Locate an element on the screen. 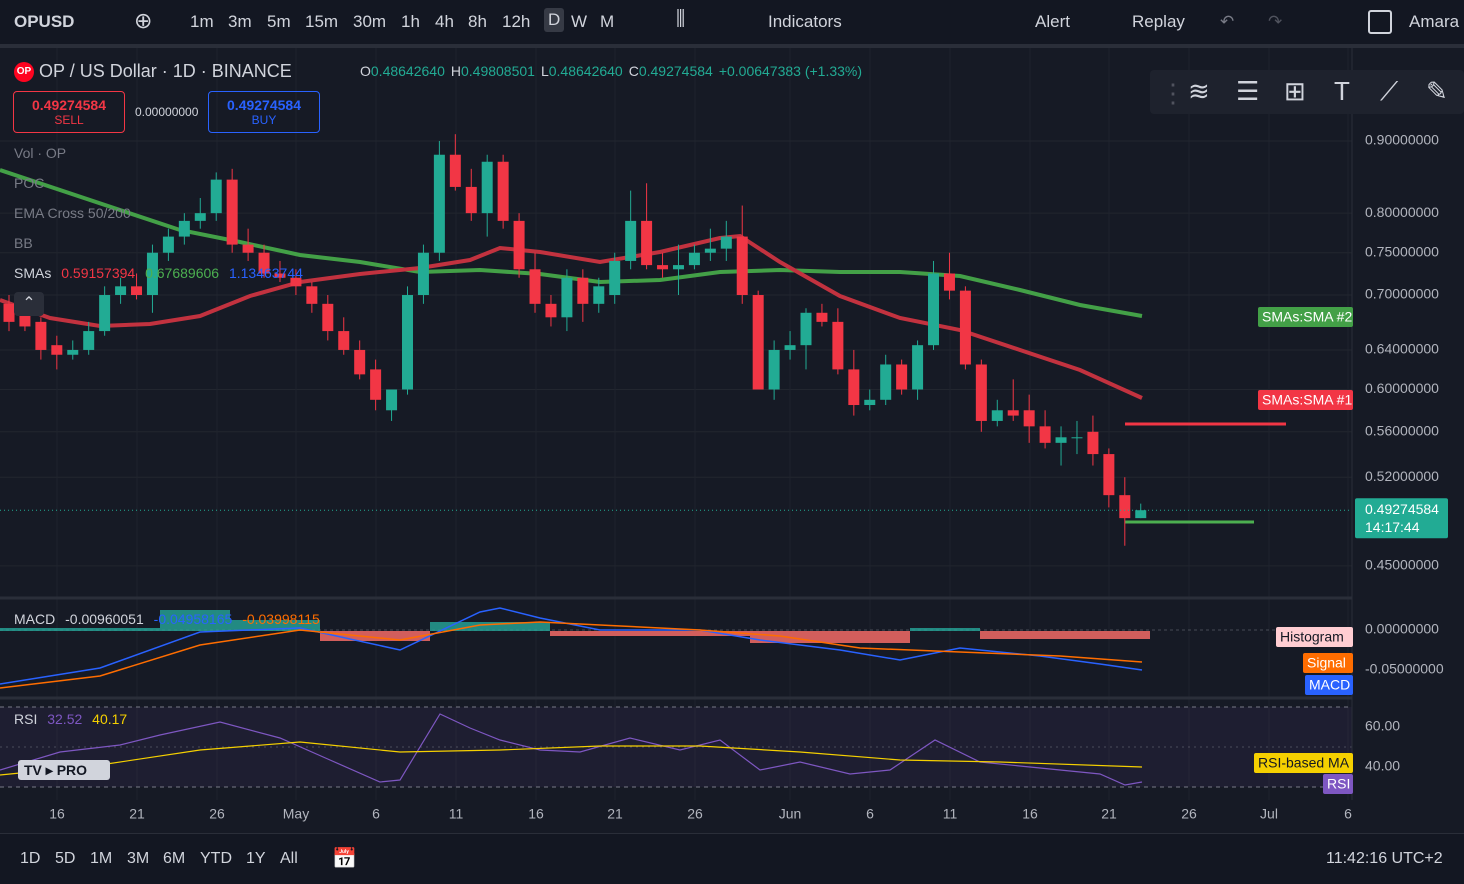  tool: ⊞ is located at coordinates (1295, 91).